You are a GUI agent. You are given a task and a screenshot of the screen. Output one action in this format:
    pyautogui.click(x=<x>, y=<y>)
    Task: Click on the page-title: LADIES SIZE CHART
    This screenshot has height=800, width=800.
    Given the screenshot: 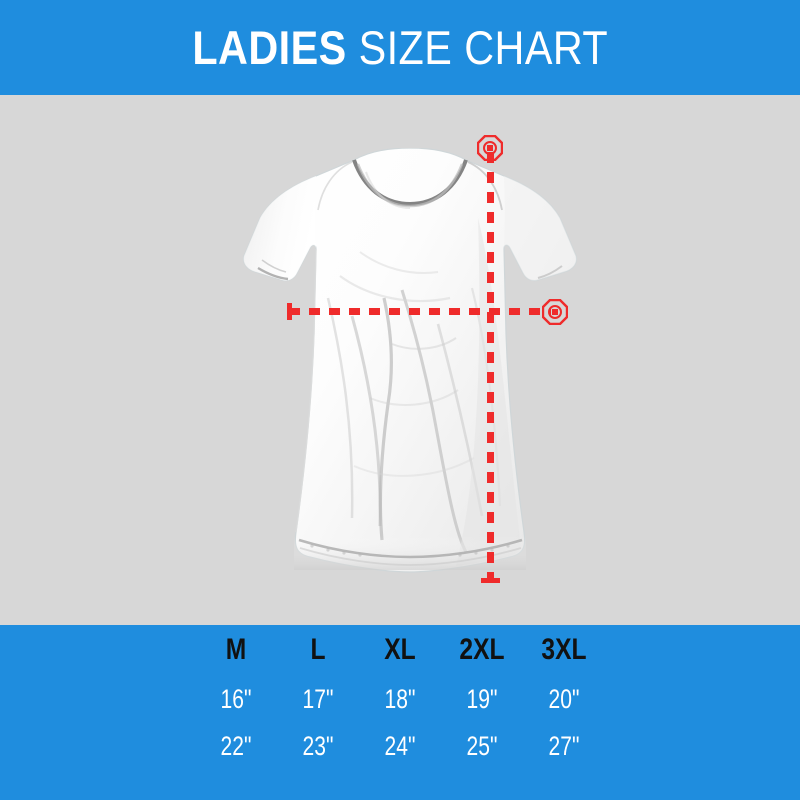 What is the action you would take?
    pyautogui.click(x=400, y=47)
    